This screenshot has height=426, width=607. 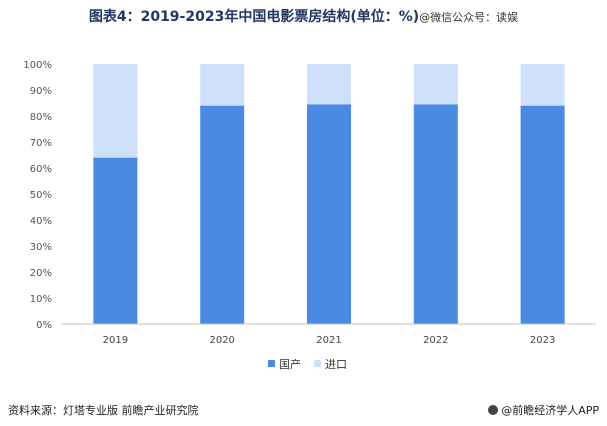 I want to click on legend-label: 进口, so click(x=336, y=364).